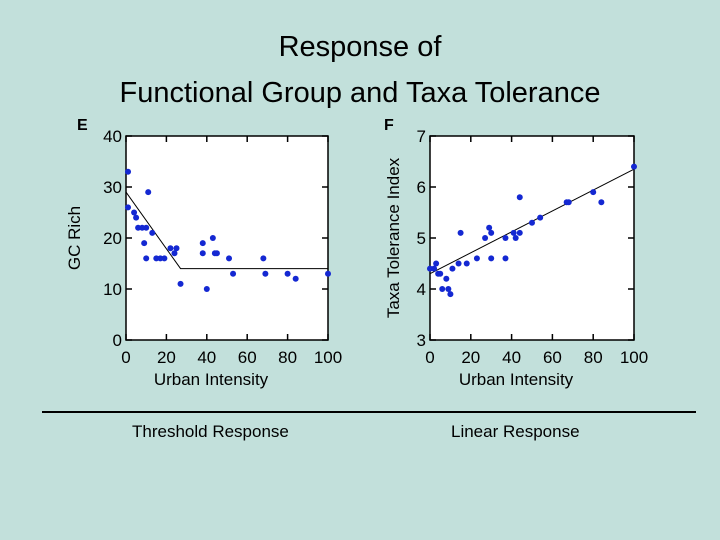  What do you see at coordinates (511, 357) in the screenshot?
I see `f-x-tick-label: 40` at bounding box center [511, 357].